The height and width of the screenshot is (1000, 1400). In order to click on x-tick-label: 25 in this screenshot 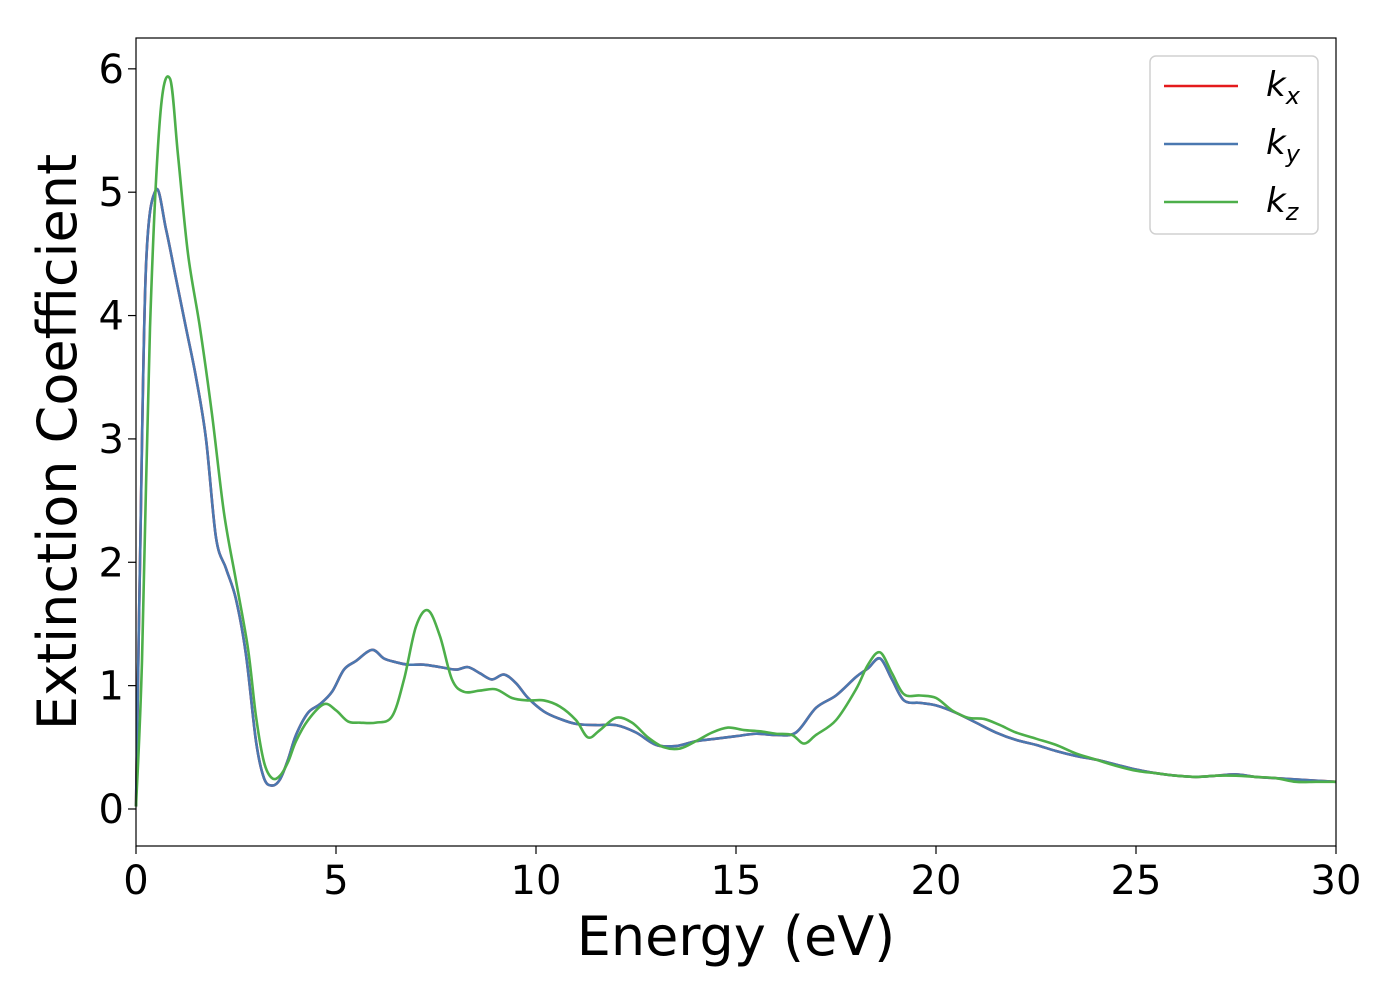, I will do `click(1136, 881)`.